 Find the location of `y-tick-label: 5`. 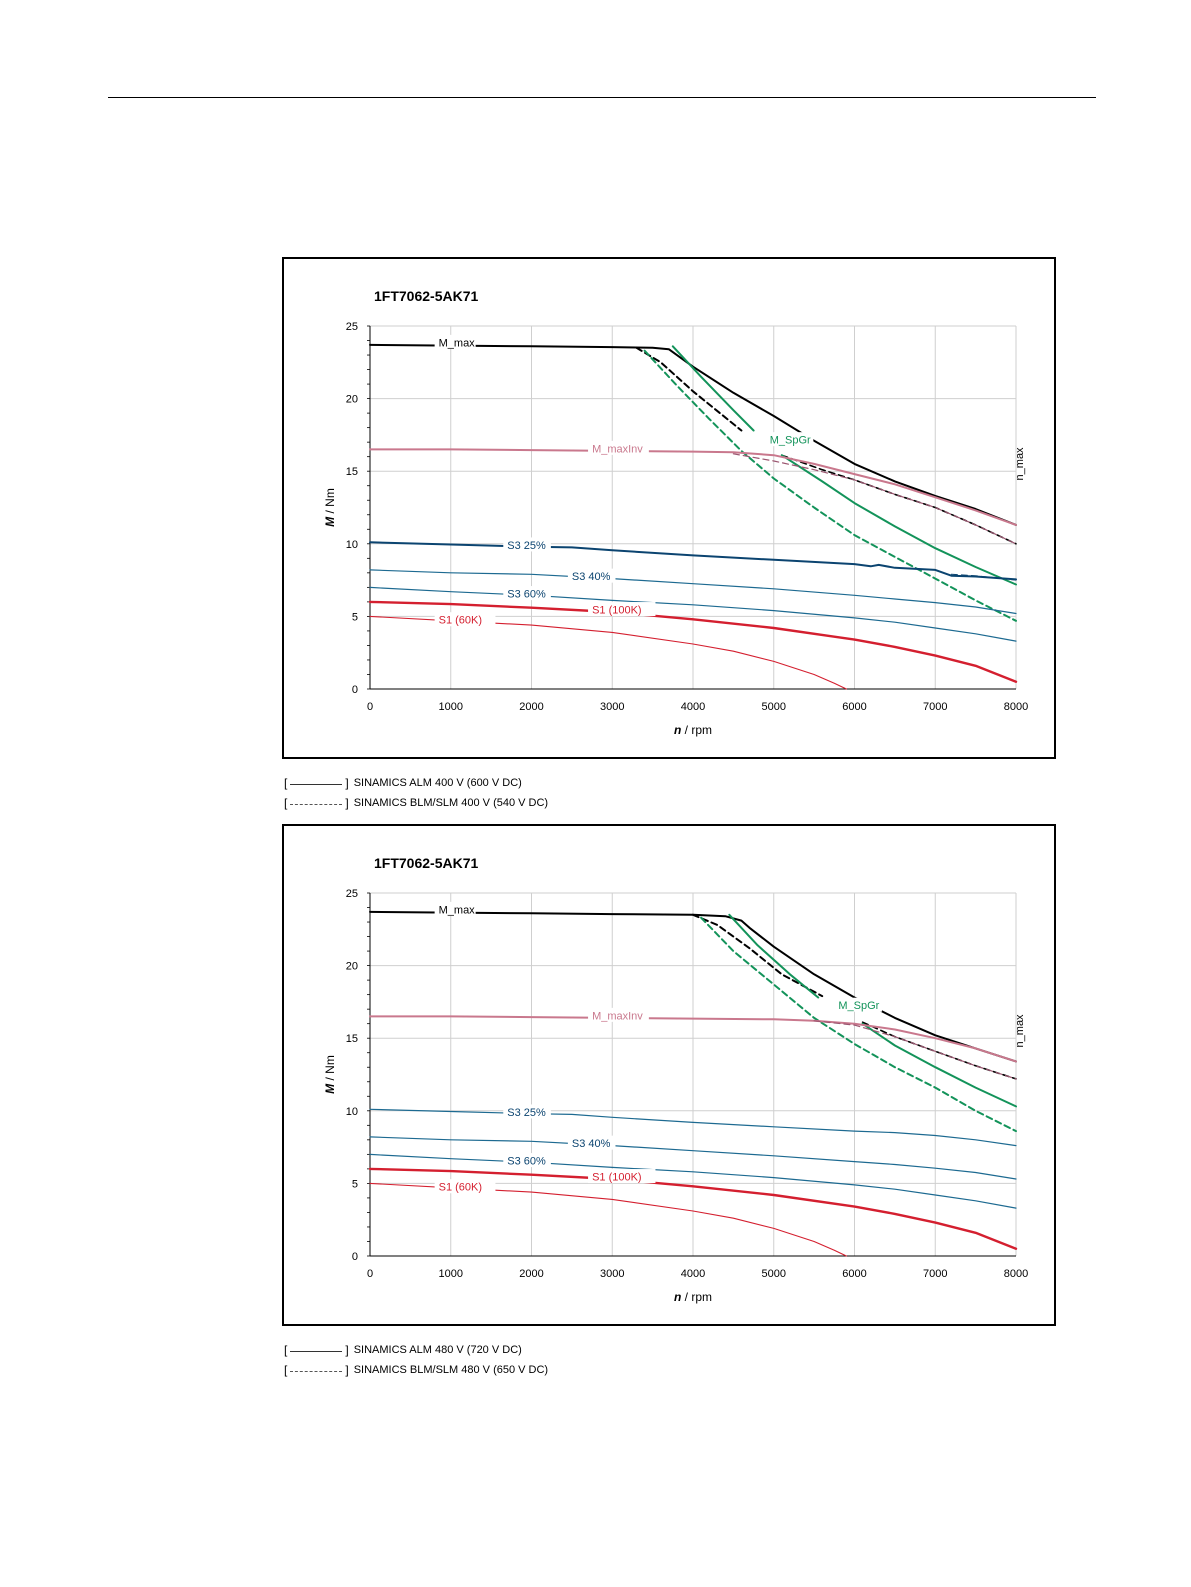

y-tick-label: 5 is located at coordinates (355, 617).